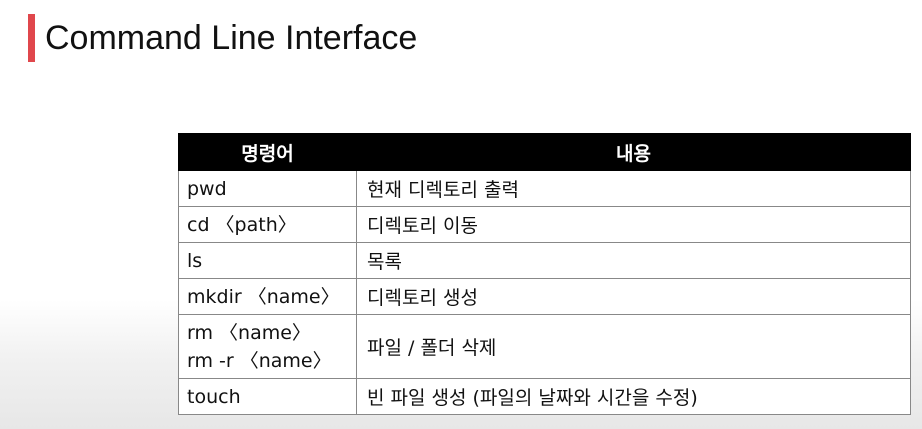 The image size is (922, 429). What do you see at coordinates (633, 296) in the screenshot?
I see `description-cell: 디렉토리 생성` at bounding box center [633, 296].